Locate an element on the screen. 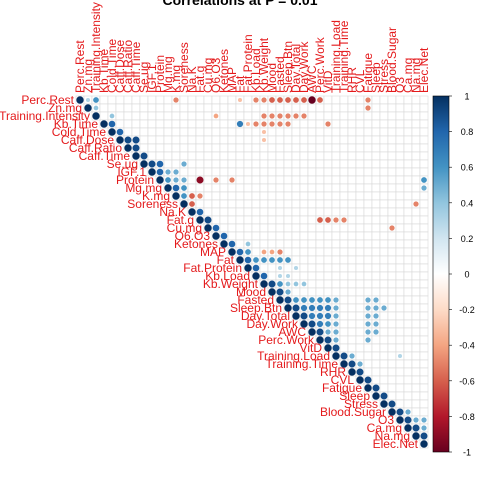  row-label: Ca.mg is located at coordinates (384, 428).